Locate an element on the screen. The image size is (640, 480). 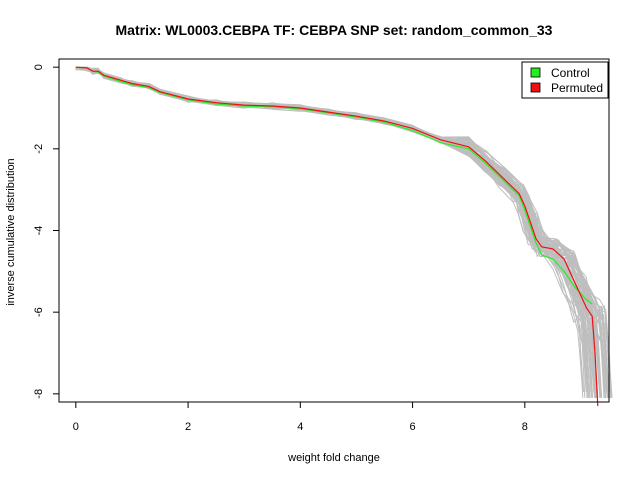
legend-swatch-control is located at coordinates (535, 72).